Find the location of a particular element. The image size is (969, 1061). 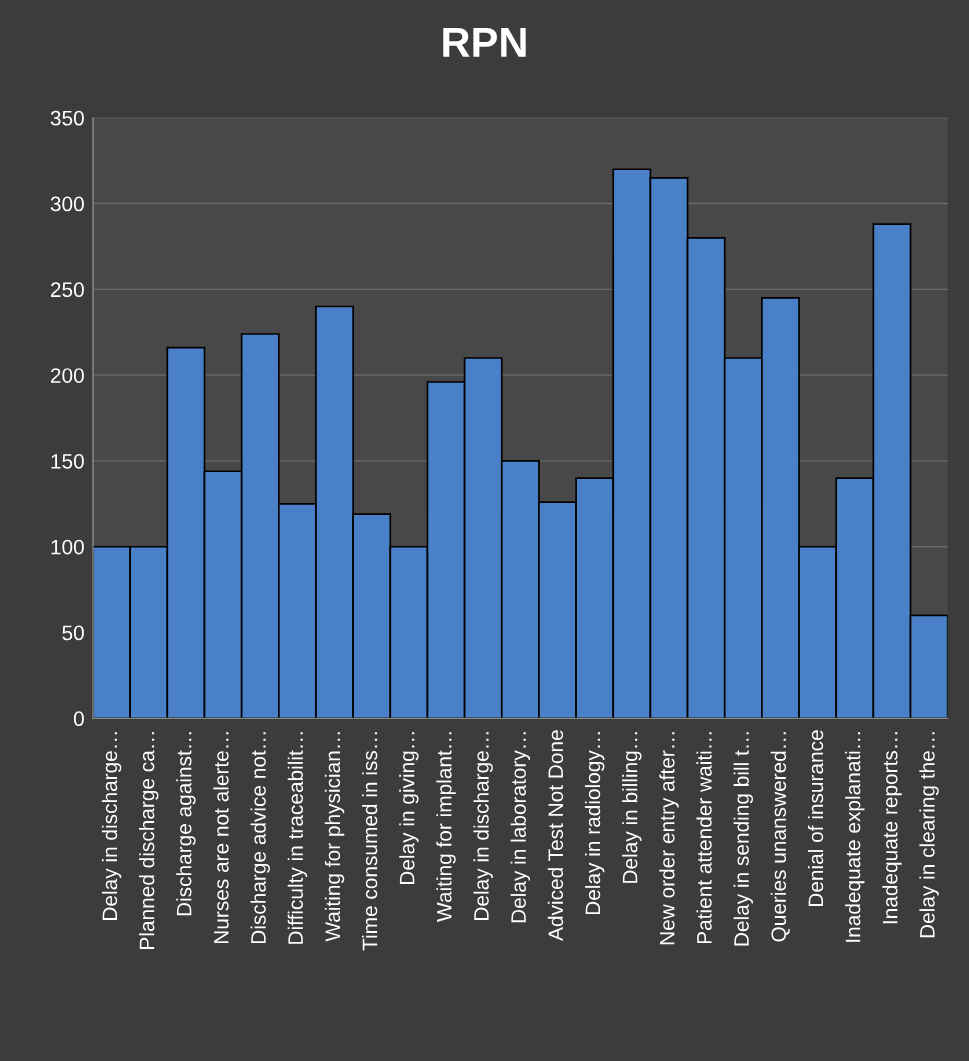

y-tick-label: 250 is located at coordinates (67, 290).